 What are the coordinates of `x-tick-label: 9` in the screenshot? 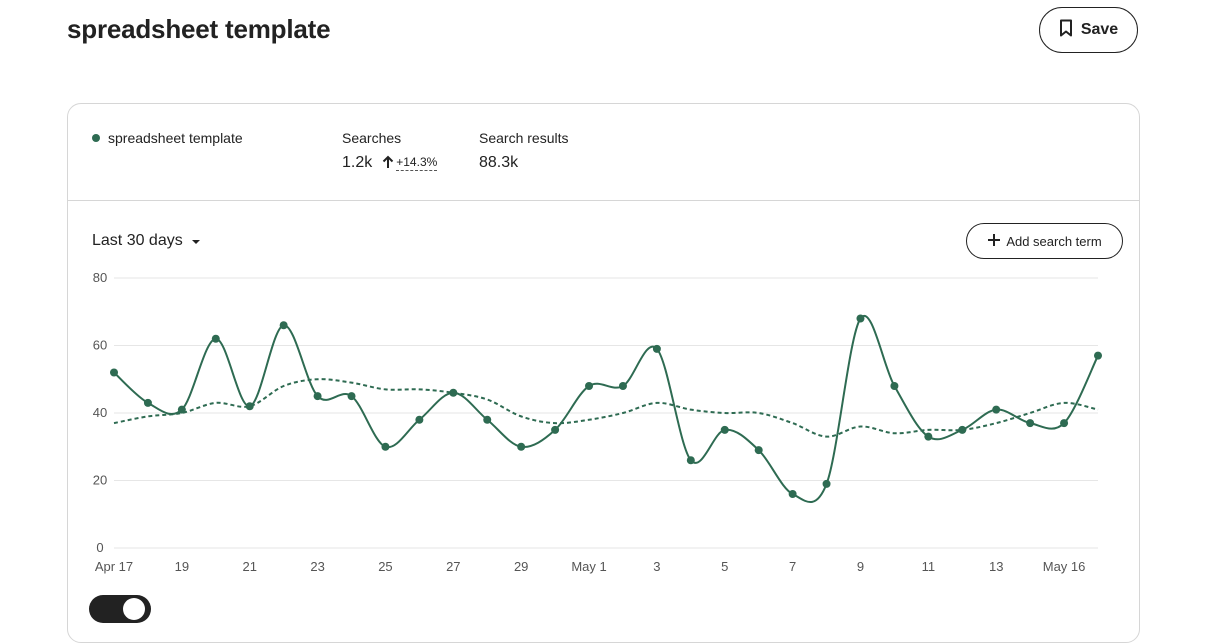 It's located at (860, 566).